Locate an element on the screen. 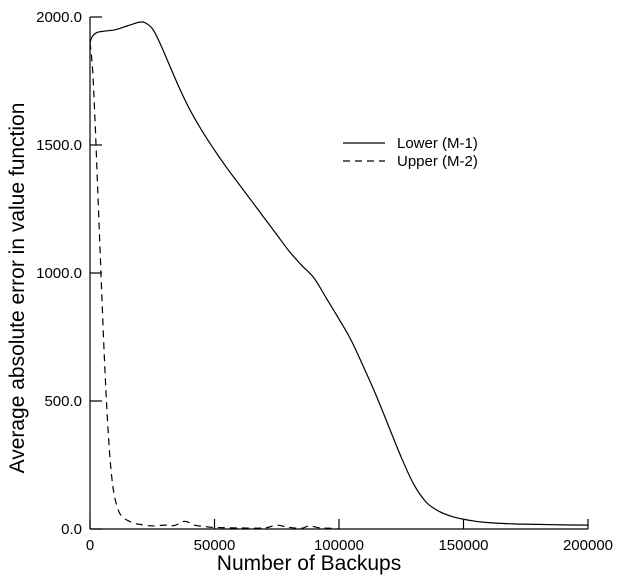  legend-label-lower: Lower (M-1) is located at coordinates (437, 143).